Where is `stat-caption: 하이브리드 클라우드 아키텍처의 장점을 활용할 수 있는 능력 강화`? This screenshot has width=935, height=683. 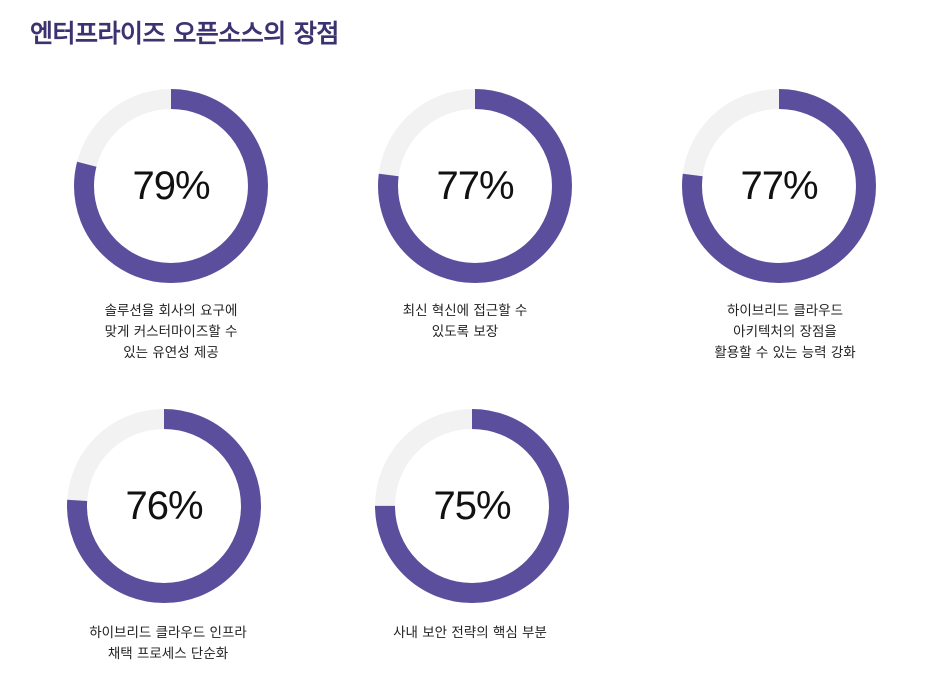
stat-caption: 하이브리드 클라우드 아키텍처의 장점을 활용할 수 있는 능력 강화 is located at coordinates (785, 332).